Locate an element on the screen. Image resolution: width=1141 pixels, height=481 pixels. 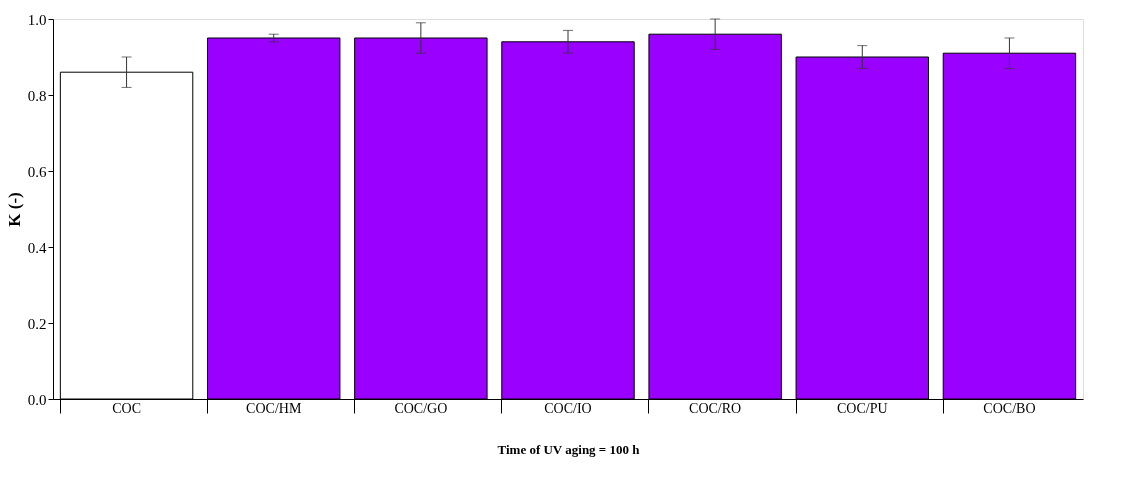
y-tick-label: 0.6 is located at coordinates (37, 171).